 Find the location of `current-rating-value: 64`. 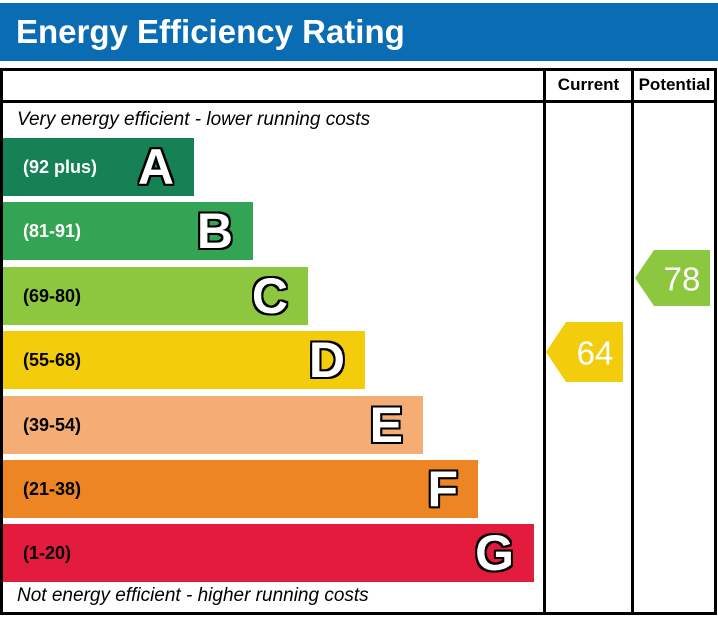

current-rating-value: 64 is located at coordinates (595, 353).